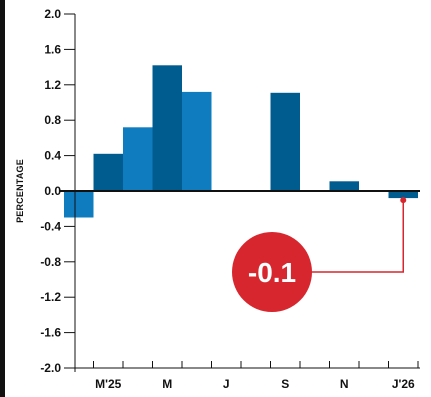 This screenshot has width=431, height=397. I want to click on y-tick-label: 0.8, so click(52, 120).